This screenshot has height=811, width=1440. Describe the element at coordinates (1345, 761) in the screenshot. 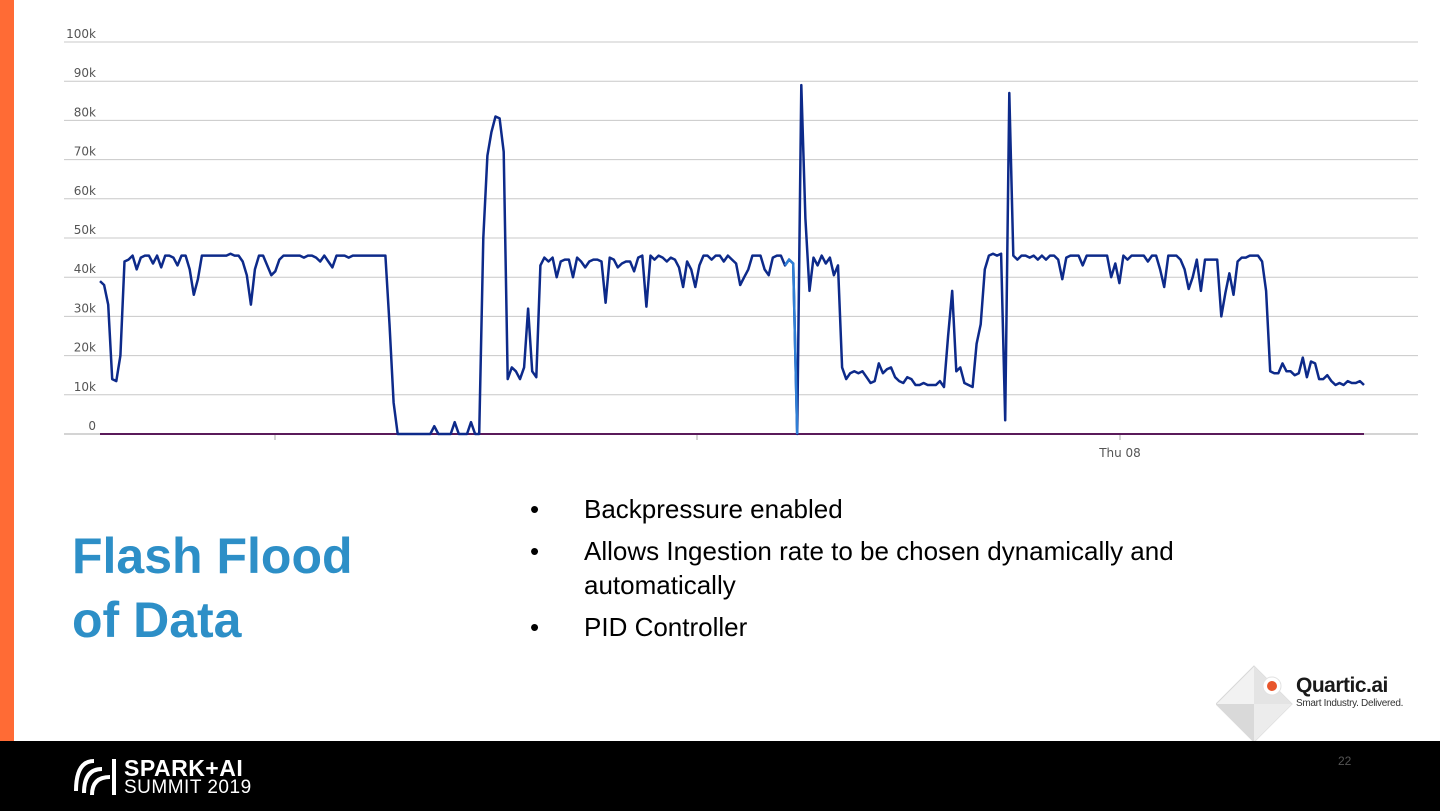

I see `page-number: 22` at that location.